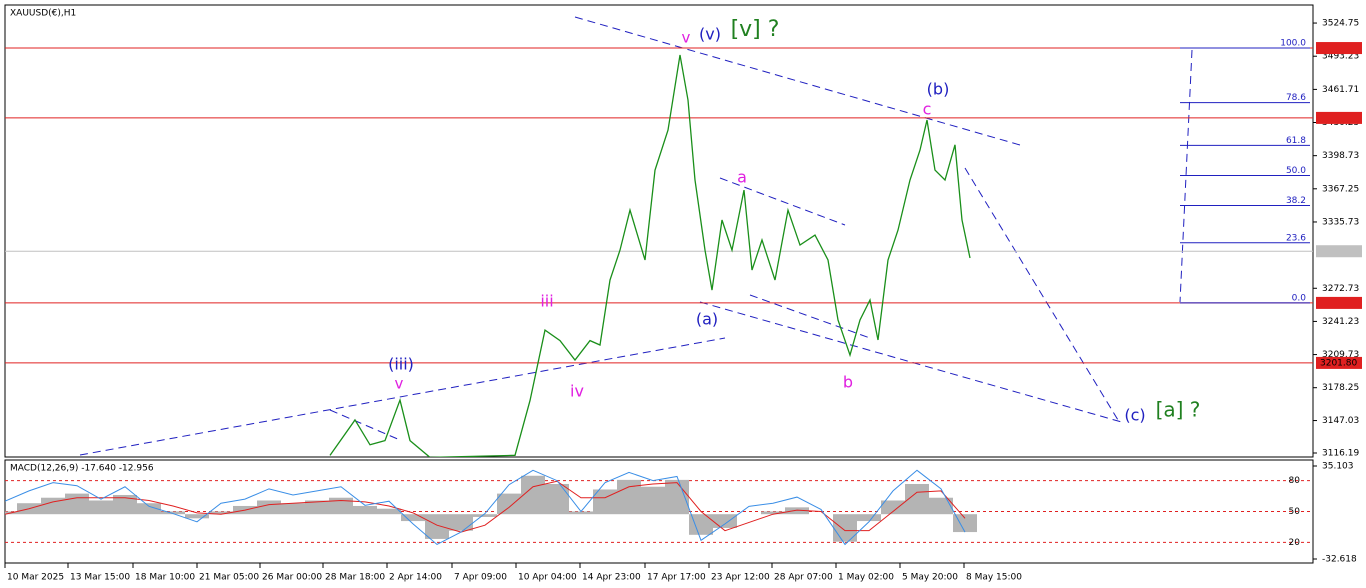  I want to click on x-tick-label: 8 May 15:00, so click(994, 578).